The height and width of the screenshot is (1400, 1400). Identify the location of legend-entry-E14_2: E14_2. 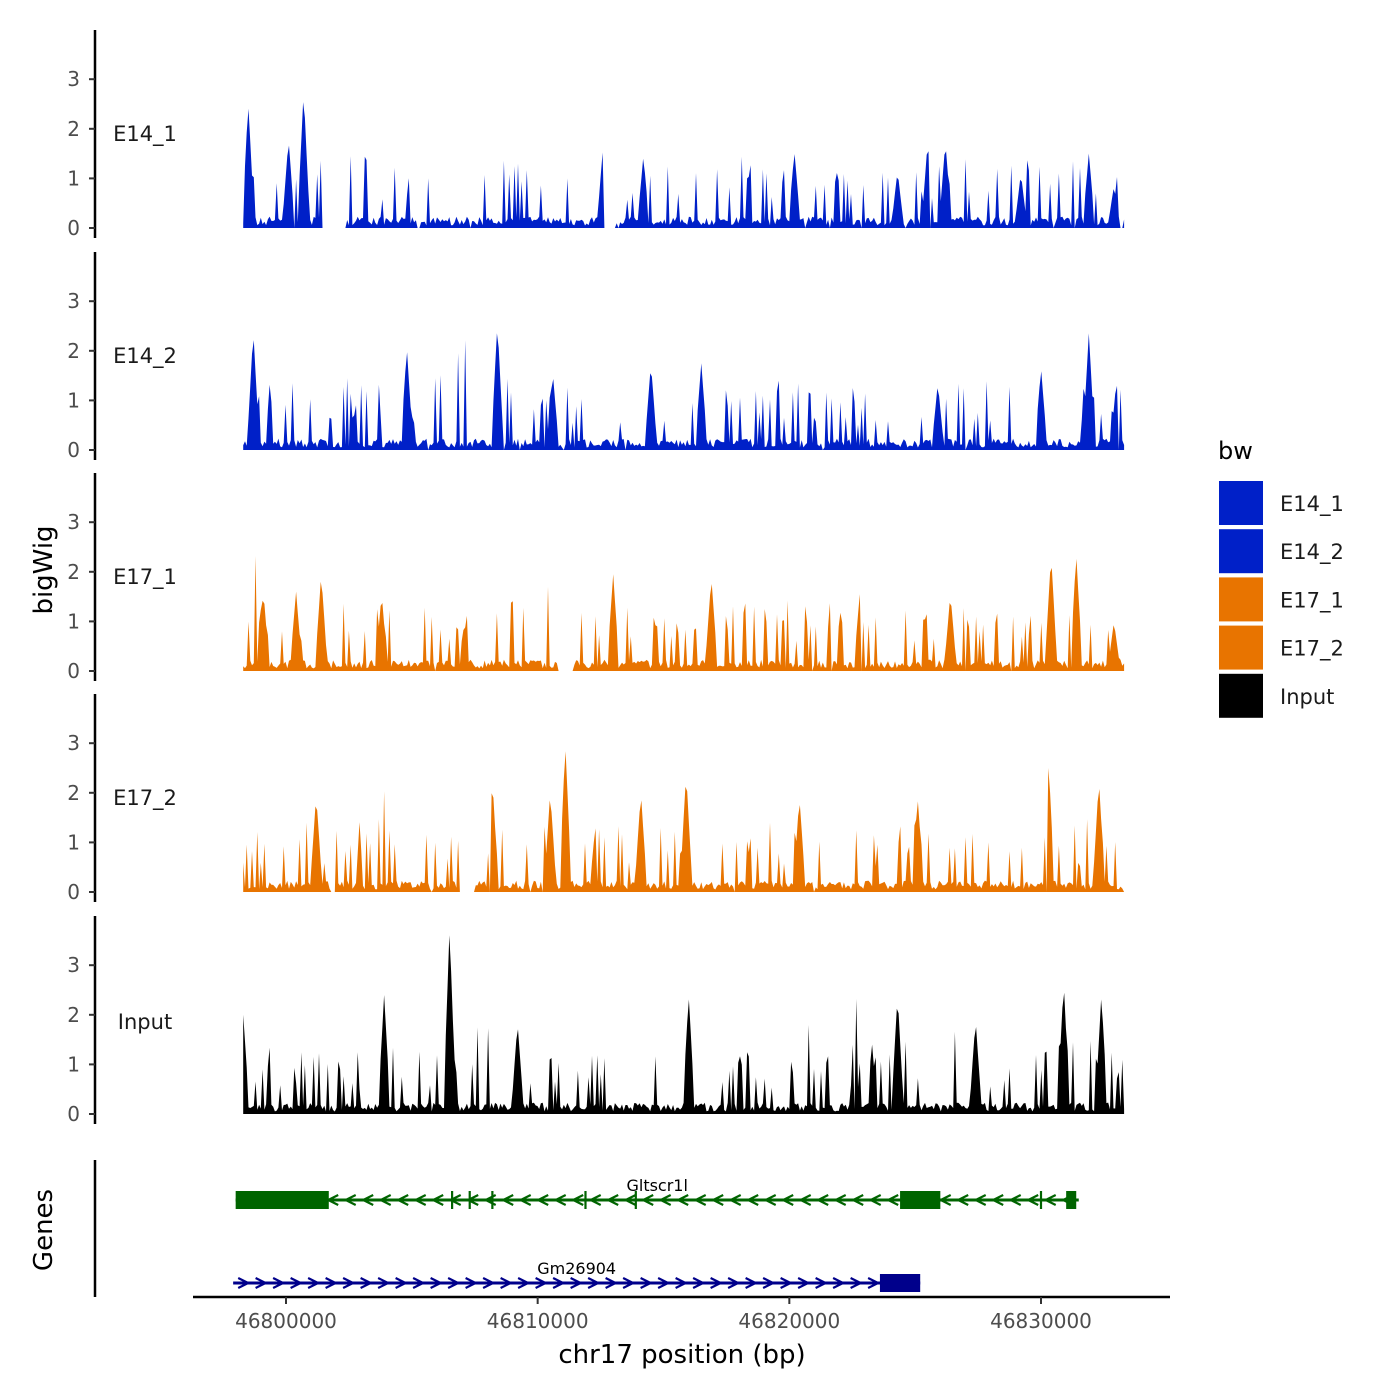
(1280, 551).